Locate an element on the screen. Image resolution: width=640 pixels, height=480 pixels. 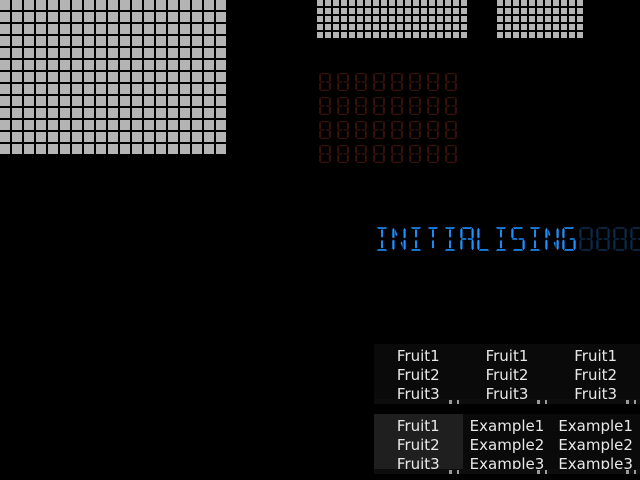
list-item: Fruit2 is located at coordinates (418, 445).